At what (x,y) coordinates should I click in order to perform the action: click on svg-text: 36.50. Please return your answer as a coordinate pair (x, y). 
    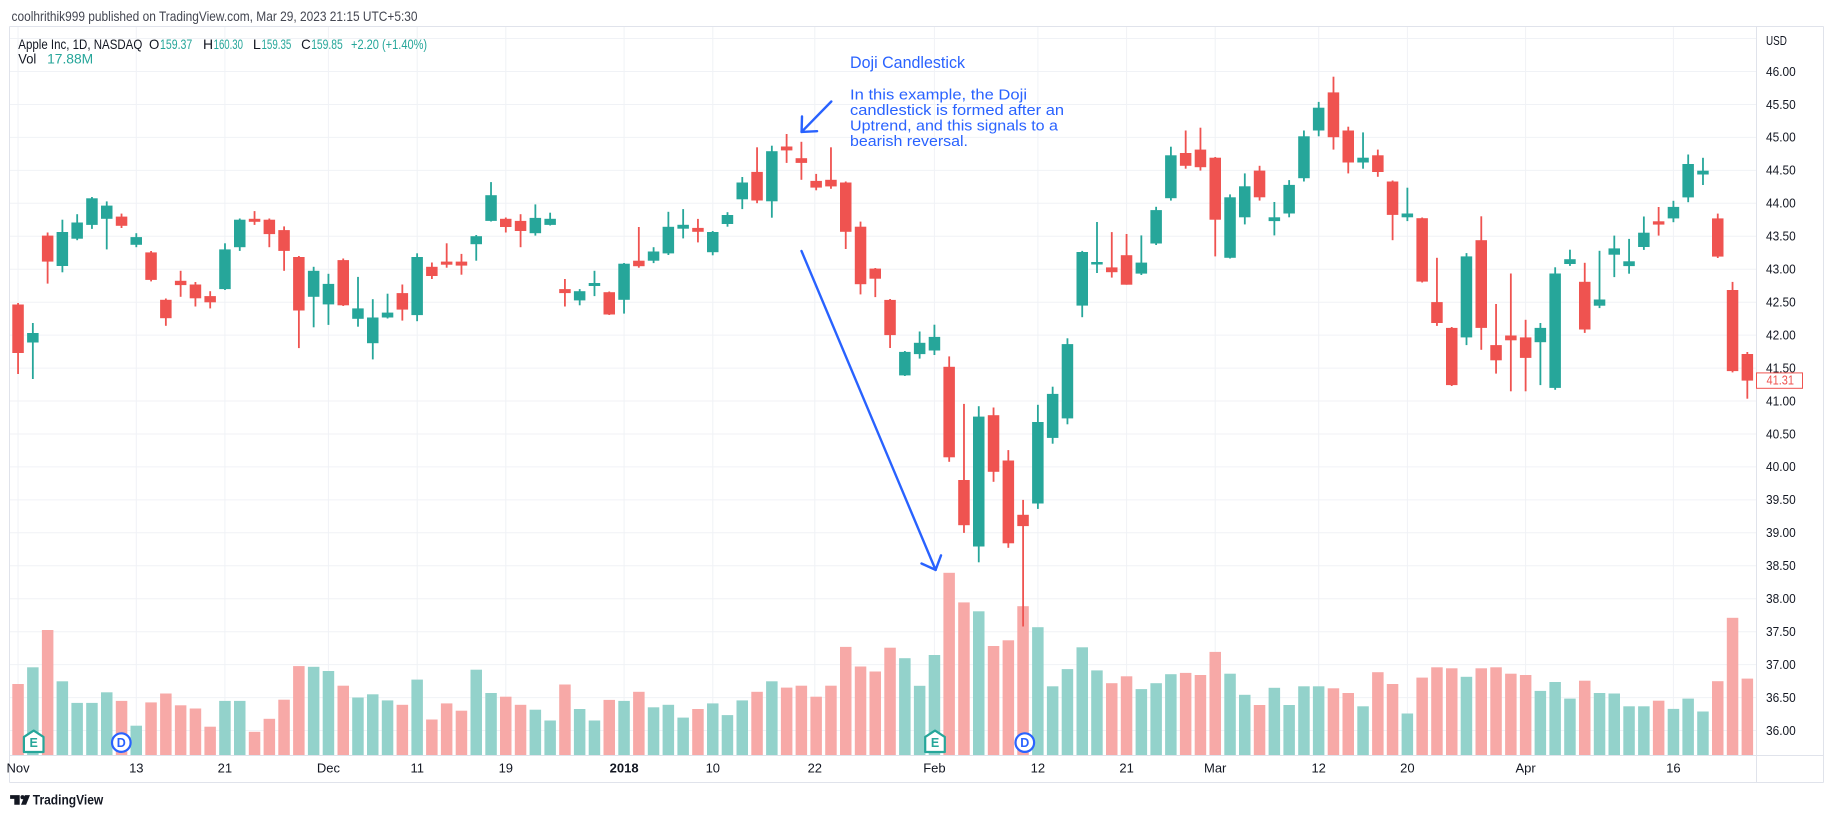
    Looking at the image, I should click on (1781, 698).